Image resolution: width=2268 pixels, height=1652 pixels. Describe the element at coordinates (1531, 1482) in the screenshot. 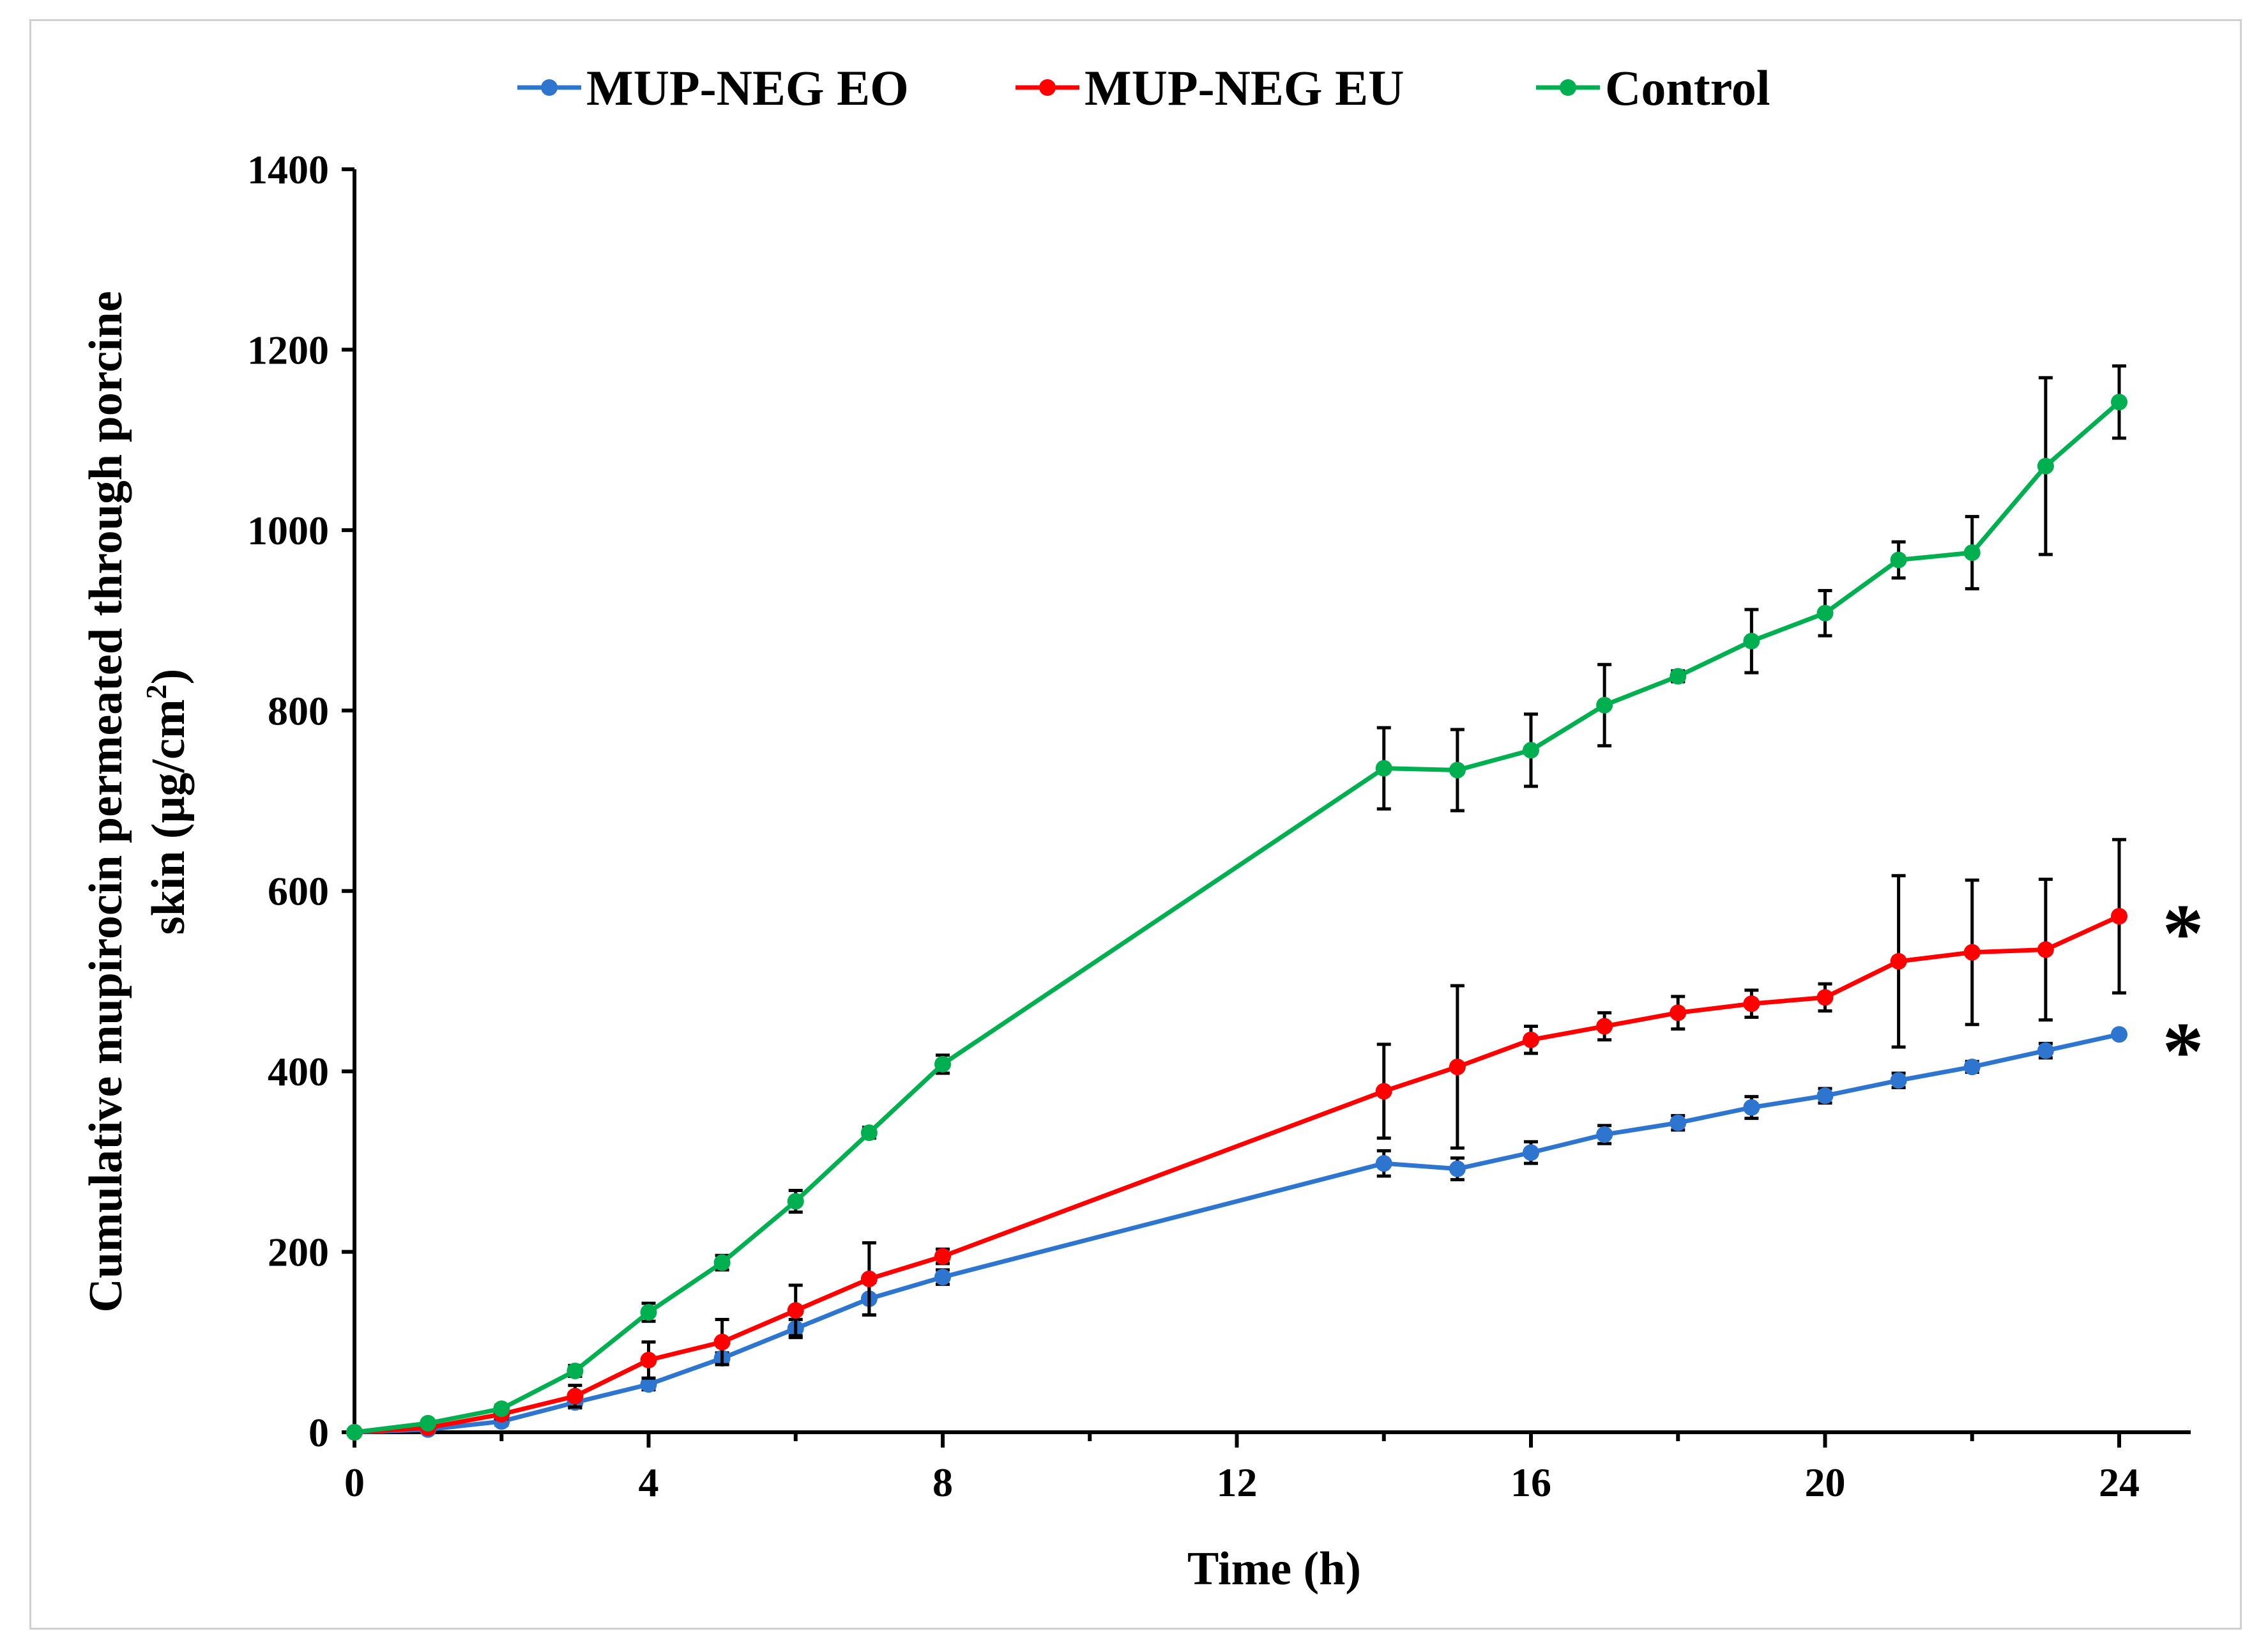

I see `x-tick-label: 16` at that location.